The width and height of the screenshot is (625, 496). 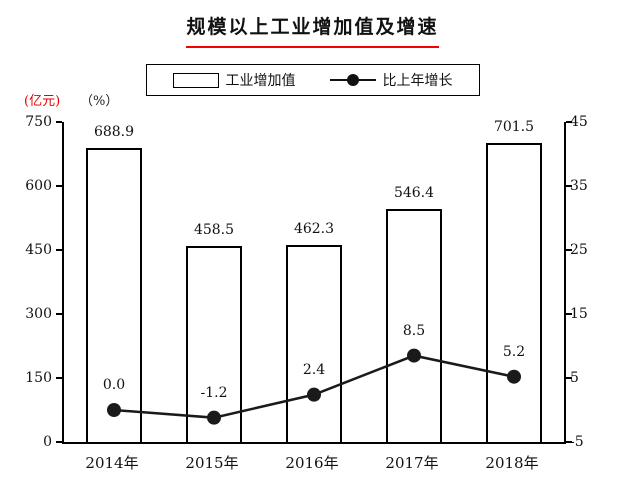 What do you see at coordinates (112, 463) in the screenshot?
I see `category-label: 2014年` at bounding box center [112, 463].